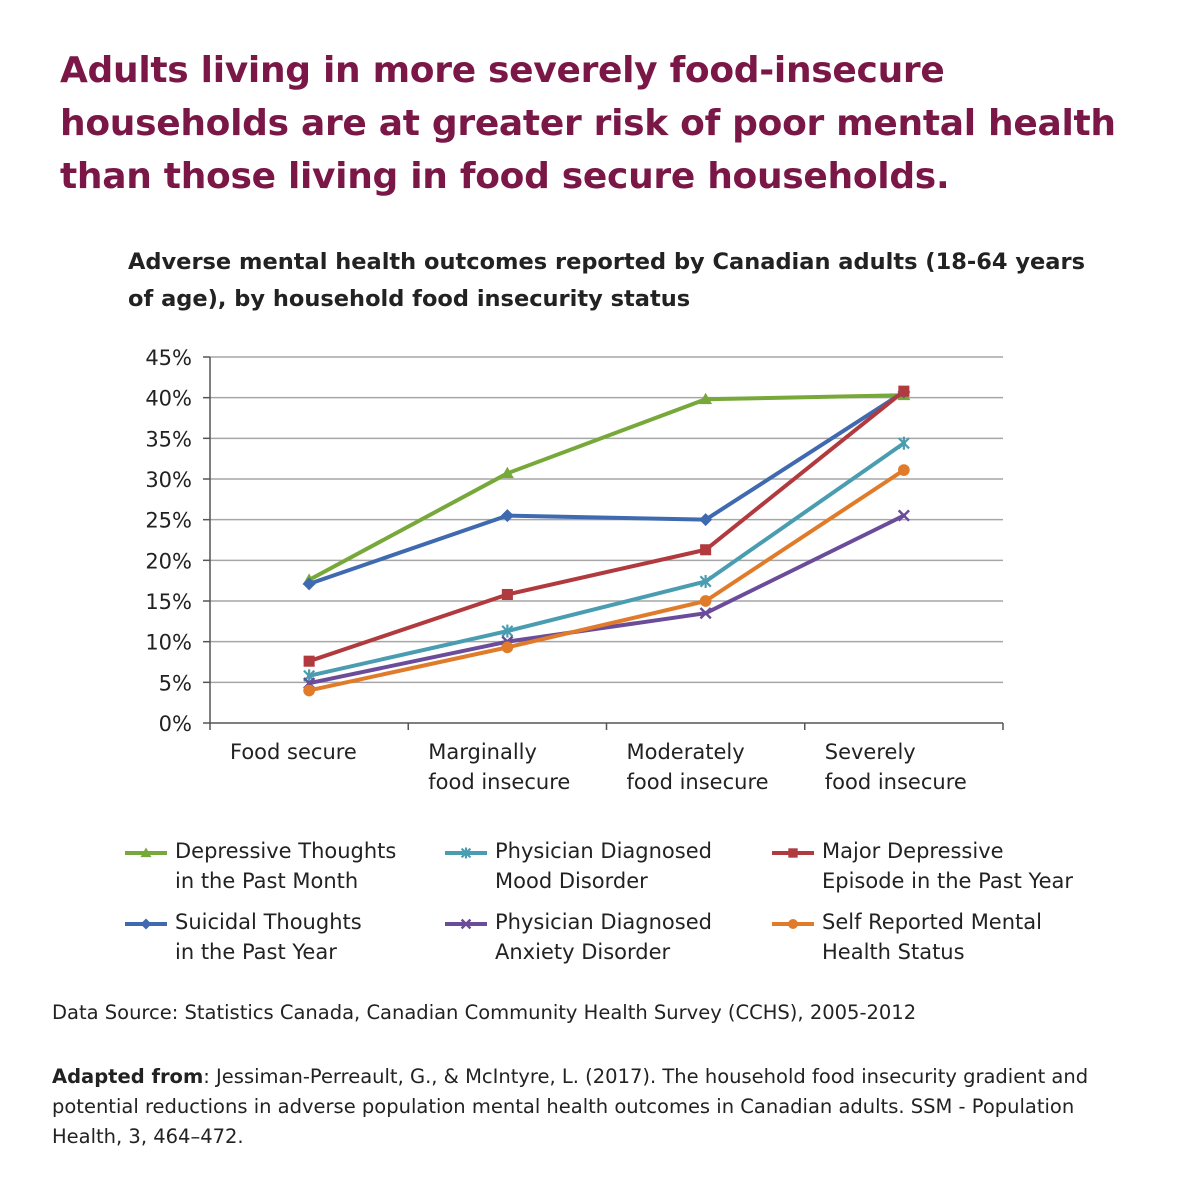 The height and width of the screenshot is (1202, 1200). Describe the element at coordinates (932, 922) in the screenshot. I see `legend-label-line: Self Reported Mental` at that location.